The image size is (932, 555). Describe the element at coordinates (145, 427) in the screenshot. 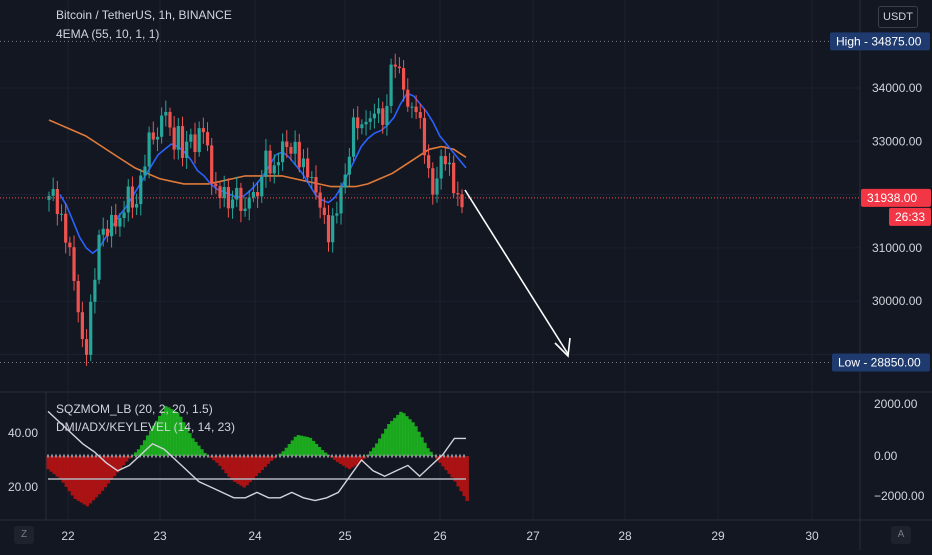

I see `dmi-legend: DMI/ADX/KEYLEVEL (14, 14, 23)` at that location.